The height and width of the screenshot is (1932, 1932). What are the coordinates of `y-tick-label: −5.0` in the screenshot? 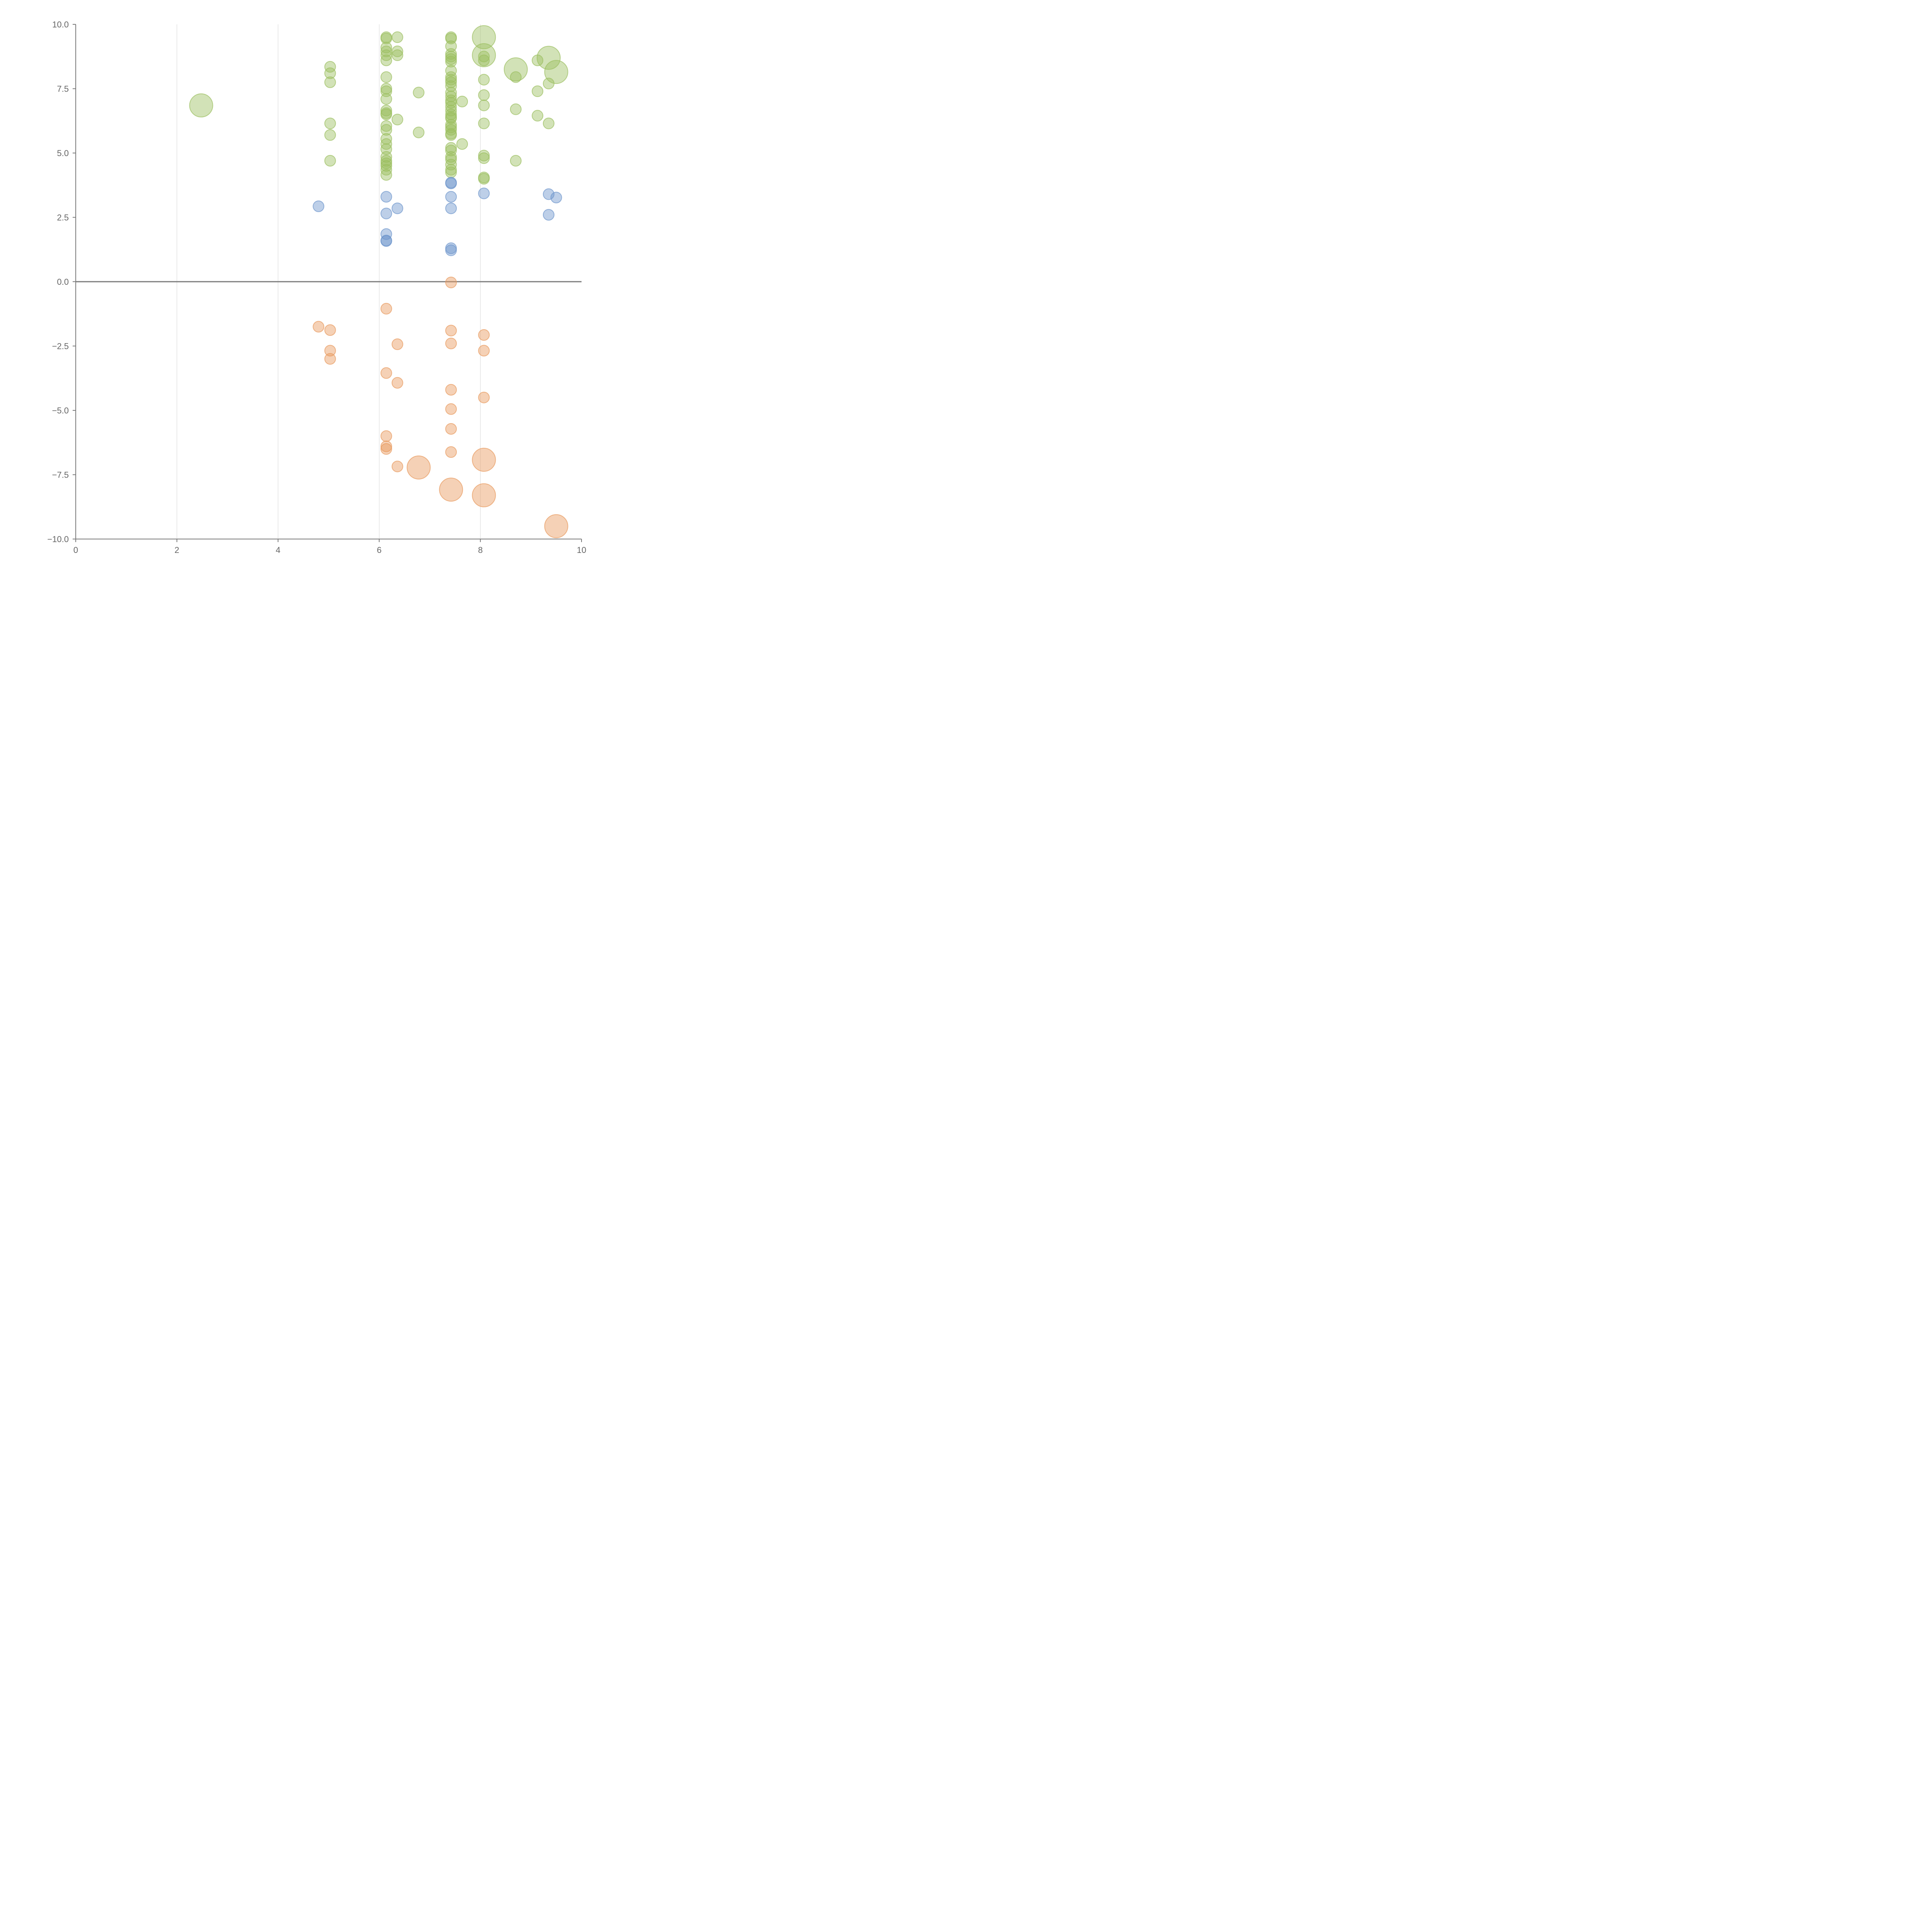 It's located at (61, 411).